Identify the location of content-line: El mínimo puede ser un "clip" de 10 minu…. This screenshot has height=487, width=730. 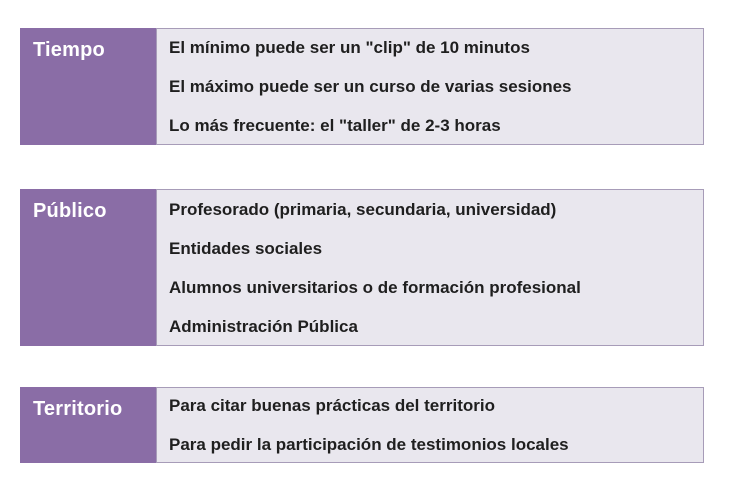
(349, 47).